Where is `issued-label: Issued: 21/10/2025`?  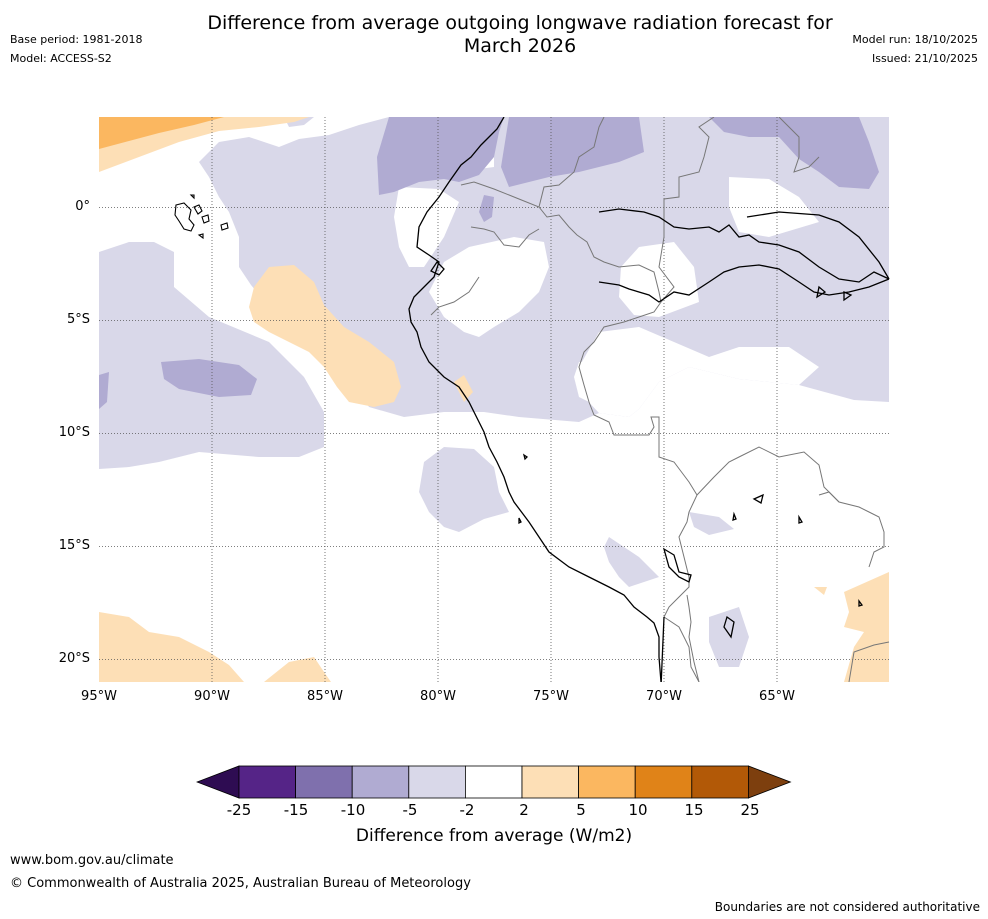 issued-label: Issued: 21/10/2025 is located at coordinates (924, 58).